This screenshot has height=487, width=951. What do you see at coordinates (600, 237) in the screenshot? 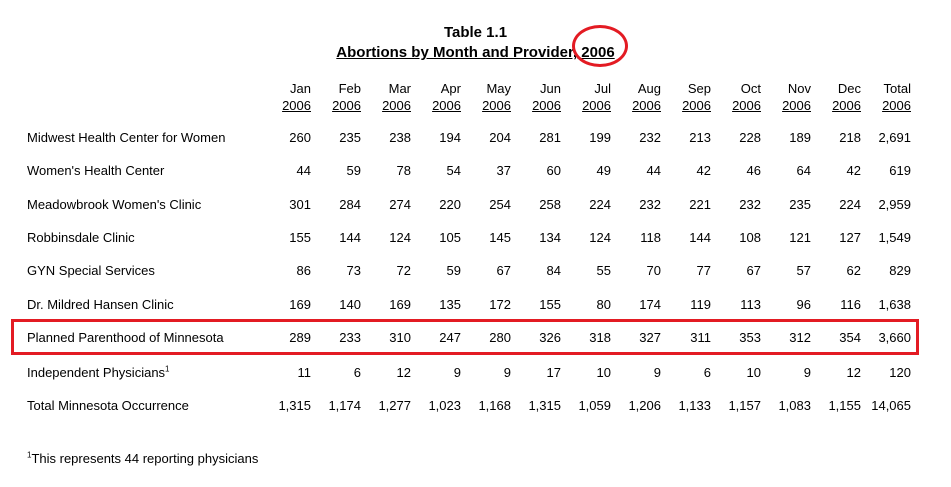
I see `table-cell: 124` at bounding box center [600, 237].